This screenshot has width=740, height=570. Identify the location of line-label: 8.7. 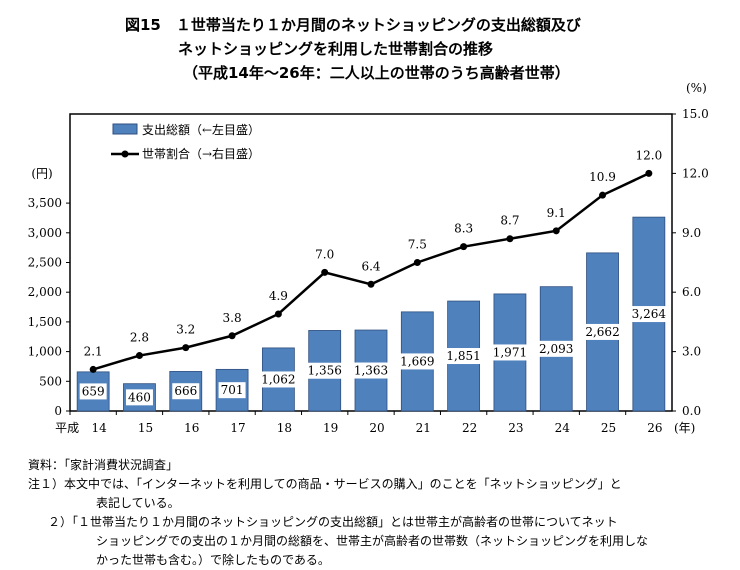
(509, 221).